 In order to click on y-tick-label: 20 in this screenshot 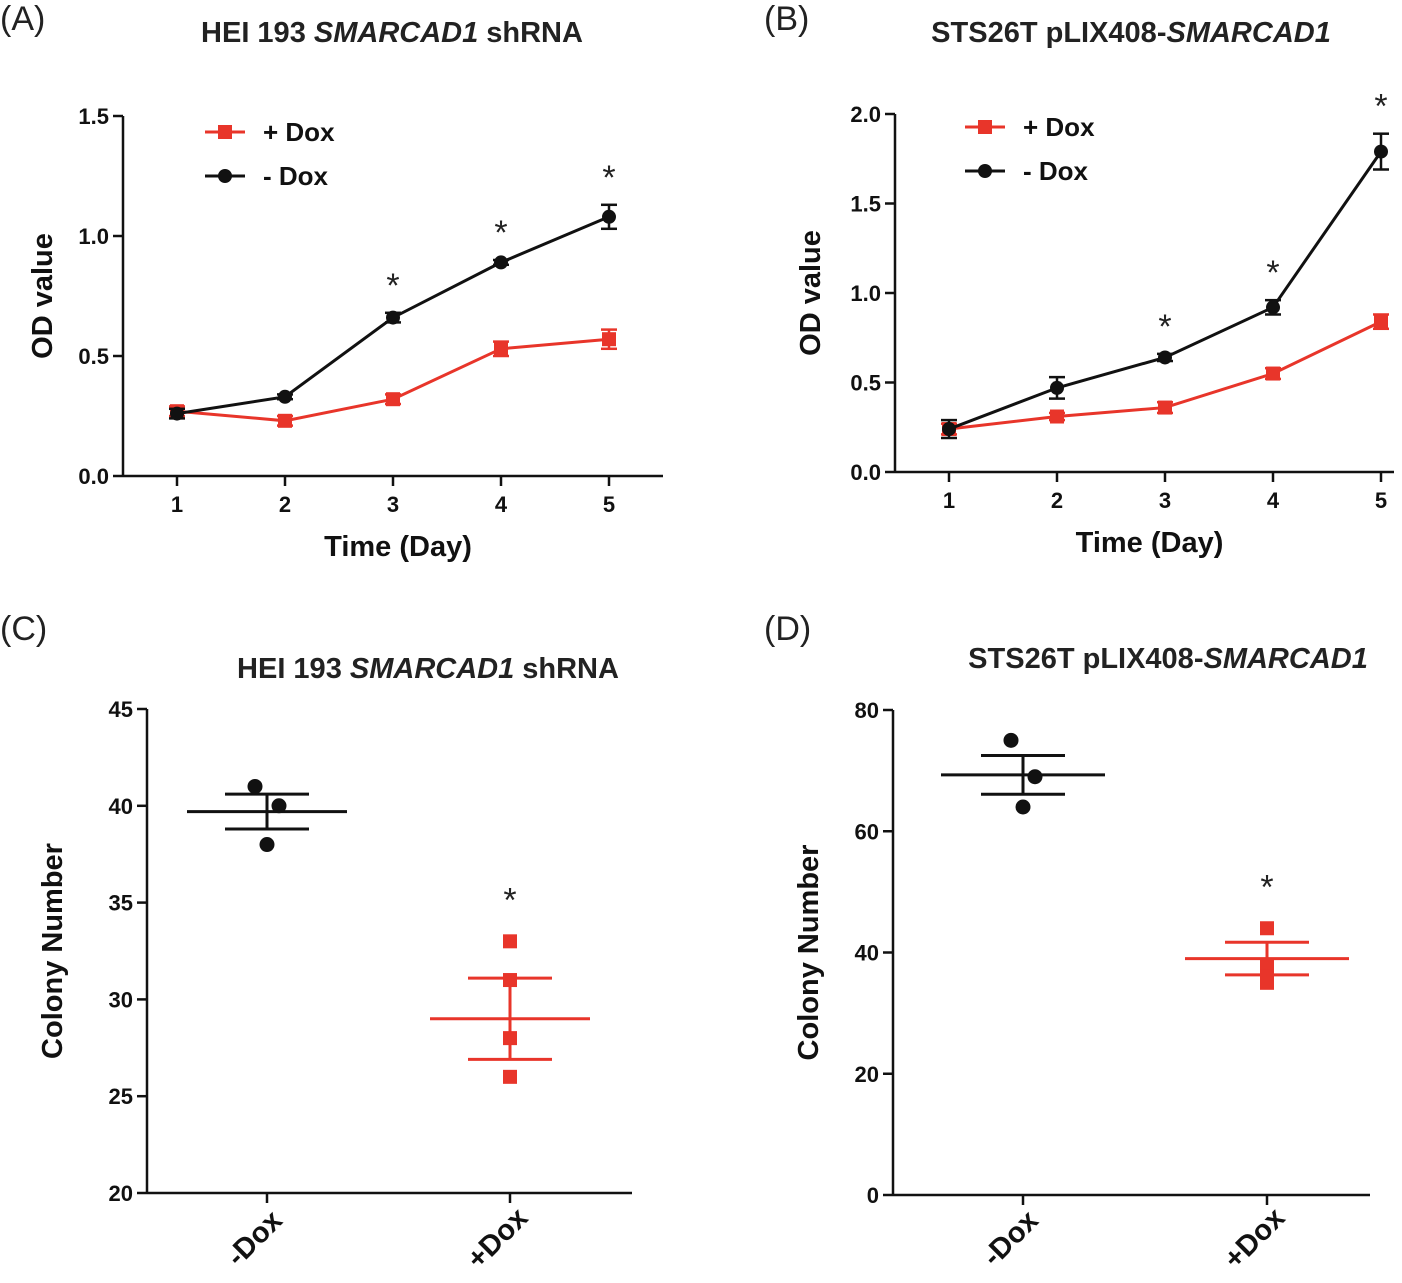, I will do `click(867, 1074)`.